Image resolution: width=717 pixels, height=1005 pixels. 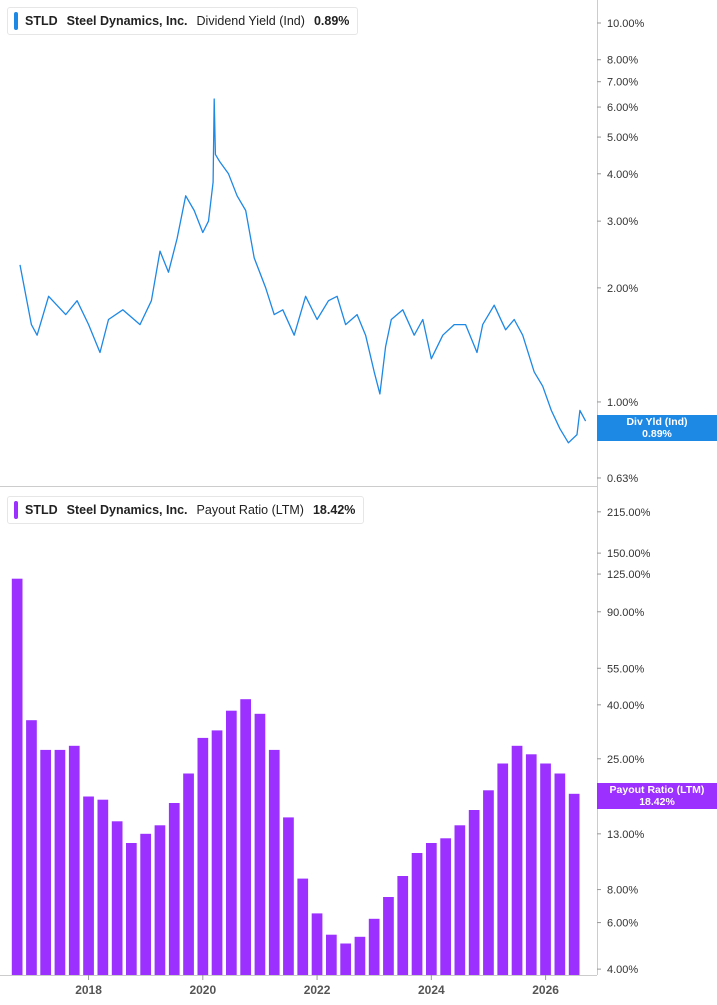 What do you see at coordinates (622, 222) in the screenshot?
I see `y-tick-label: 3.00%` at bounding box center [622, 222].